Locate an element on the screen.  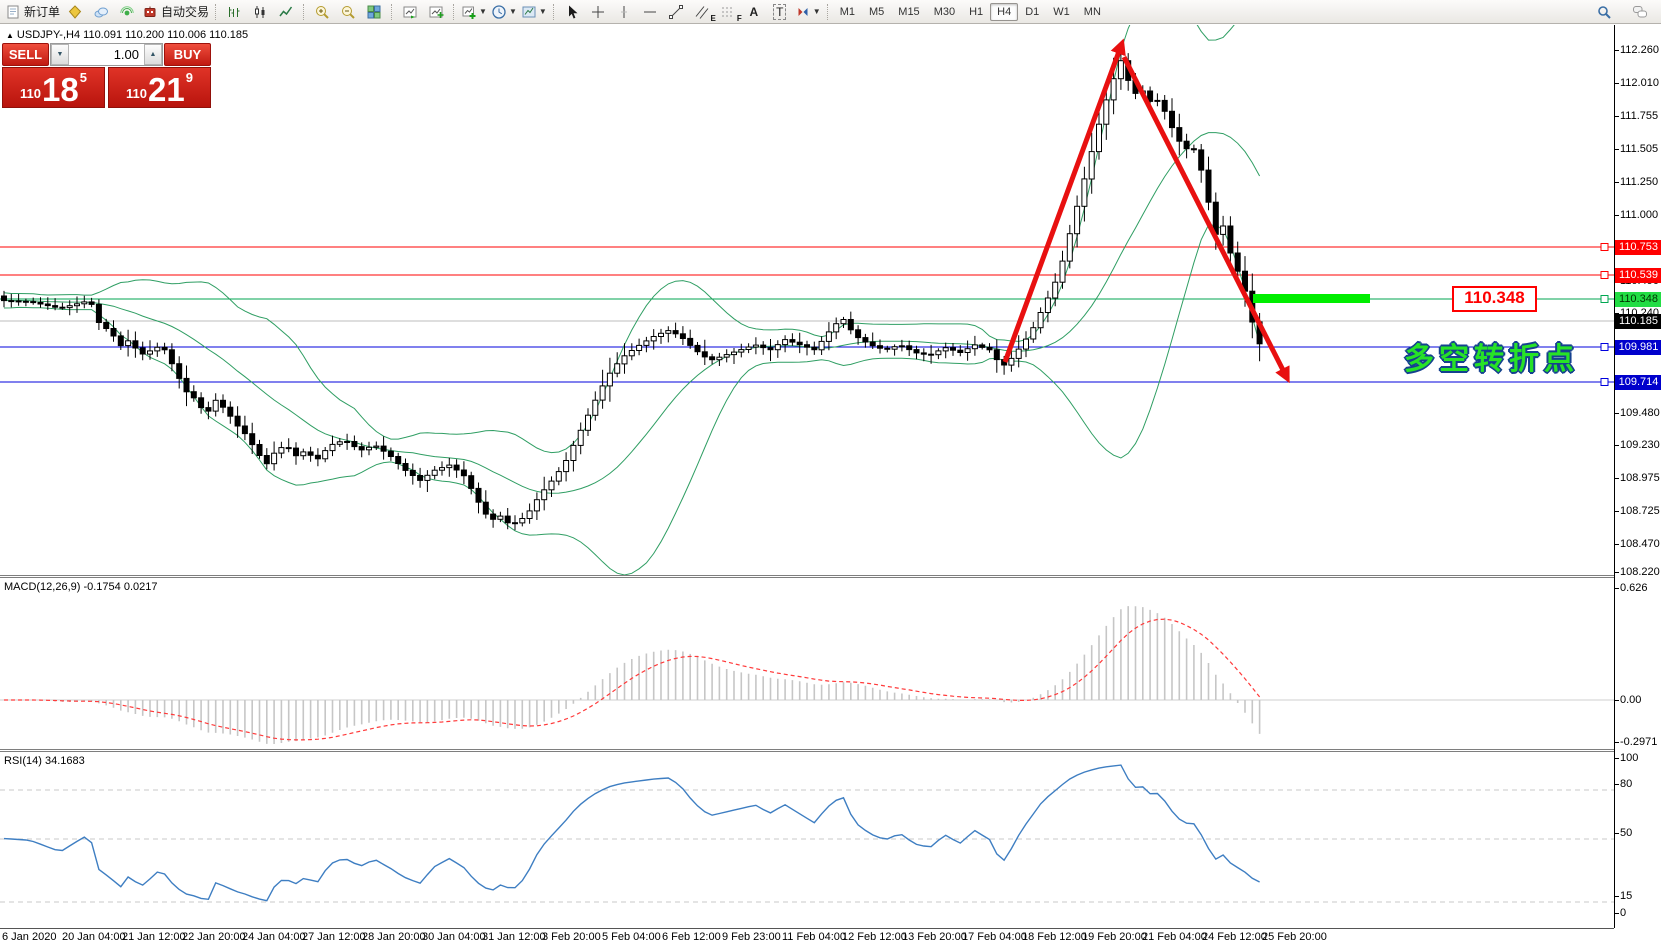
time-label: 22 Jan 20:00 is located at coordinates (214, 937).